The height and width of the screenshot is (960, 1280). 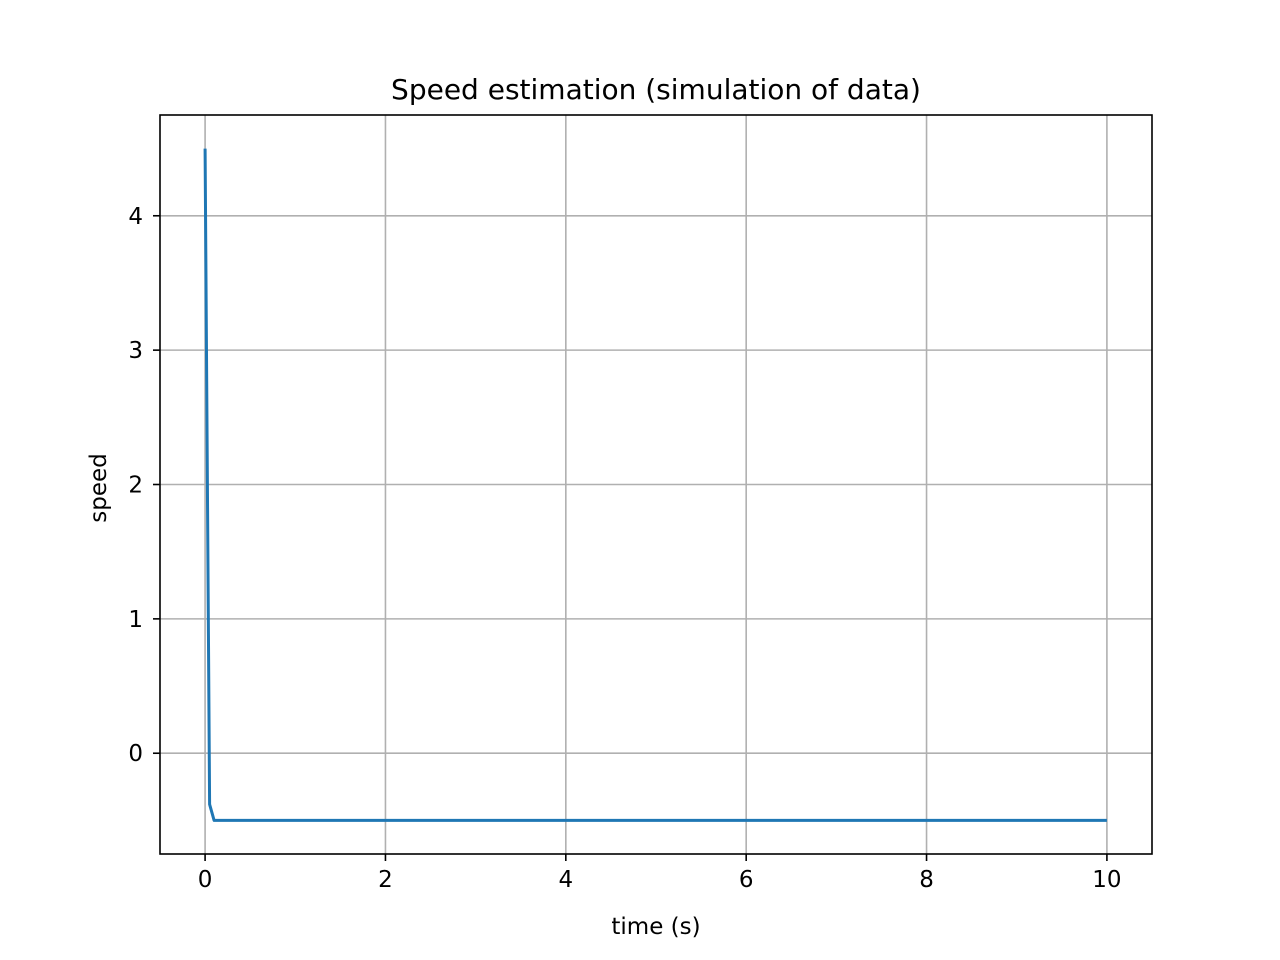 I want to click on x-tick-label: 8, so click(x=926, y=880).